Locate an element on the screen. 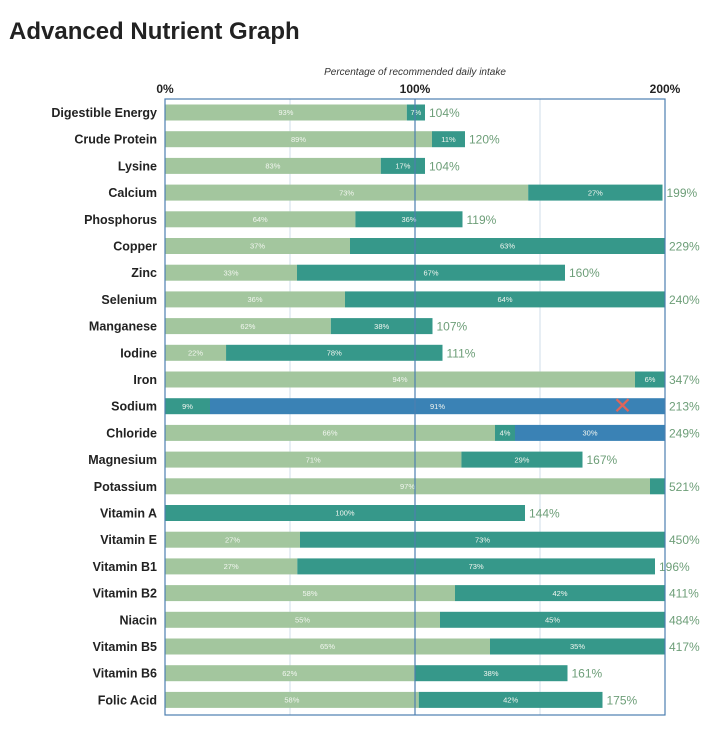 This screenshot has width=708, height=732. segment-label: 45% is located at coordinates (552, 620).